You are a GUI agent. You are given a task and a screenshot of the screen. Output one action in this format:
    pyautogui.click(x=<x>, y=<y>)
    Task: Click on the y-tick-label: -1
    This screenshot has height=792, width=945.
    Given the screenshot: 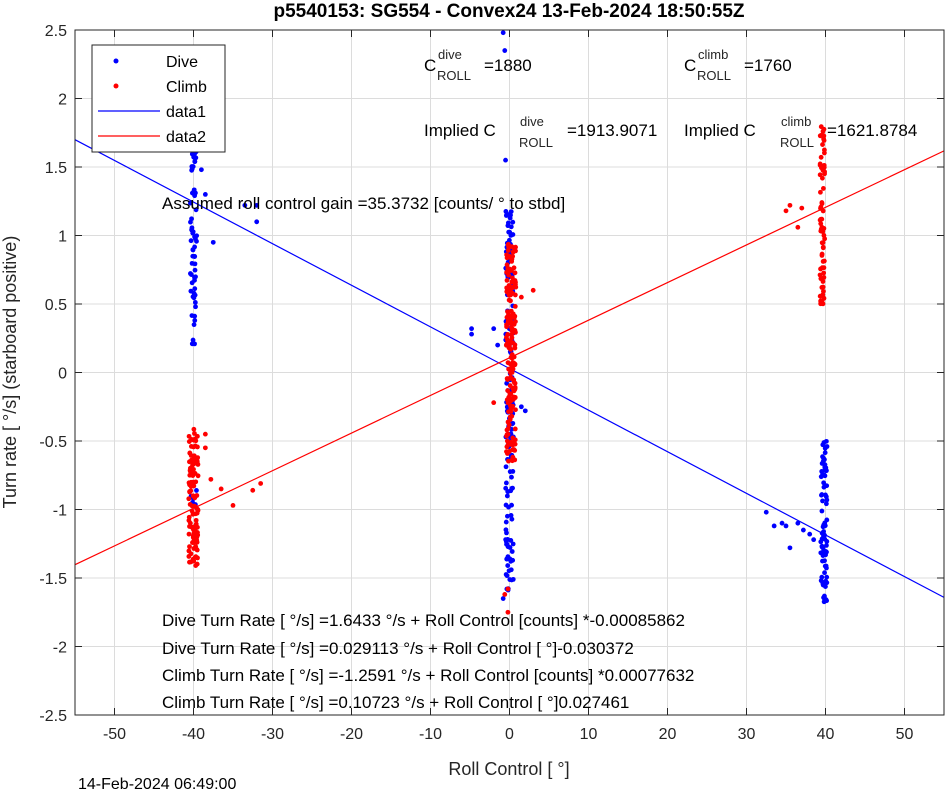 What is the action you would take?
    pyautogui.click(x=60, y=511)
    